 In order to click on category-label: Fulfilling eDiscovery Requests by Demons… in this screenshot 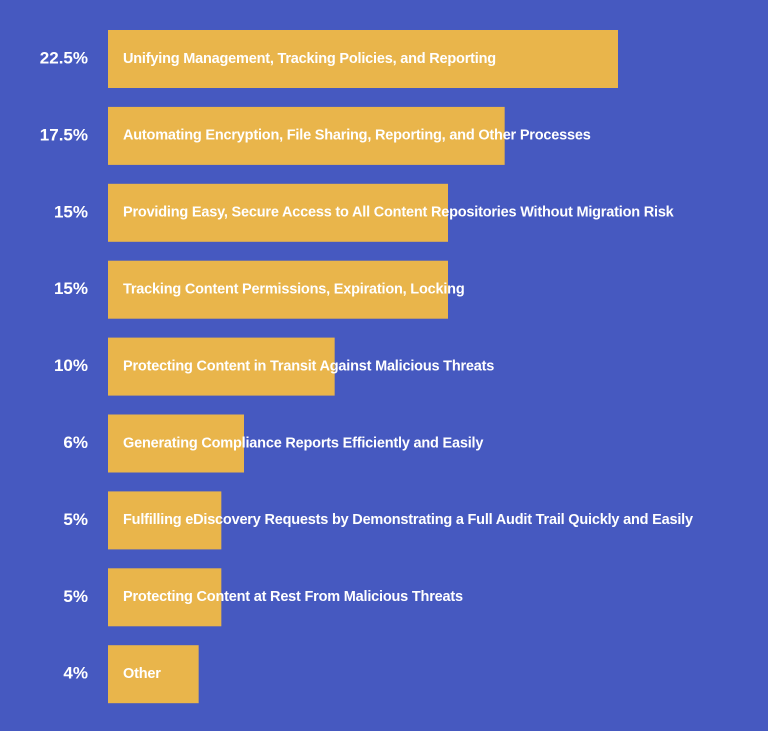, I will do `click(408, 520)`.